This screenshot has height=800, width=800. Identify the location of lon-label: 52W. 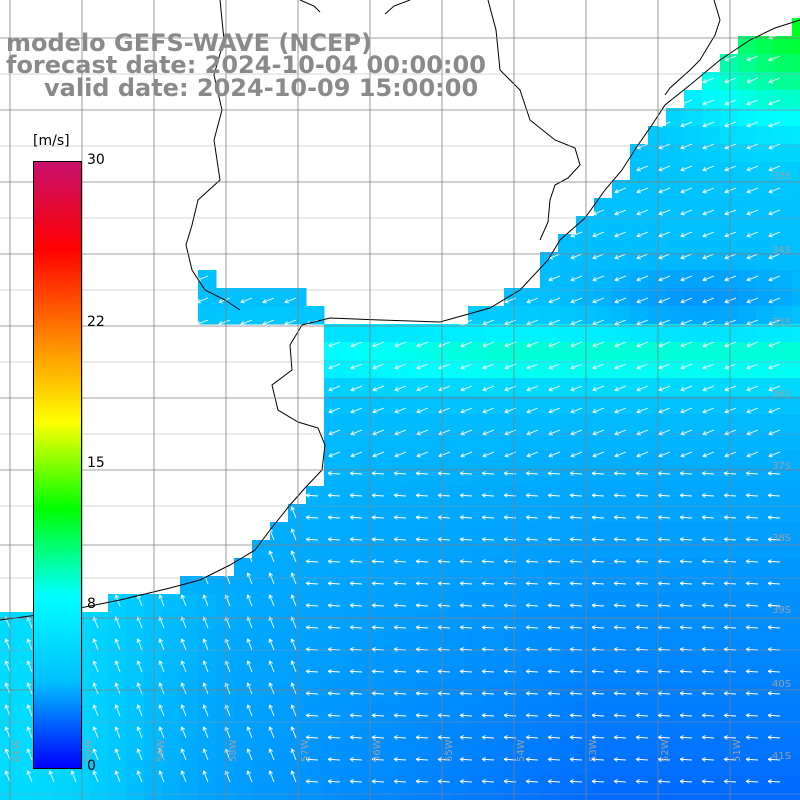
(665, 750).